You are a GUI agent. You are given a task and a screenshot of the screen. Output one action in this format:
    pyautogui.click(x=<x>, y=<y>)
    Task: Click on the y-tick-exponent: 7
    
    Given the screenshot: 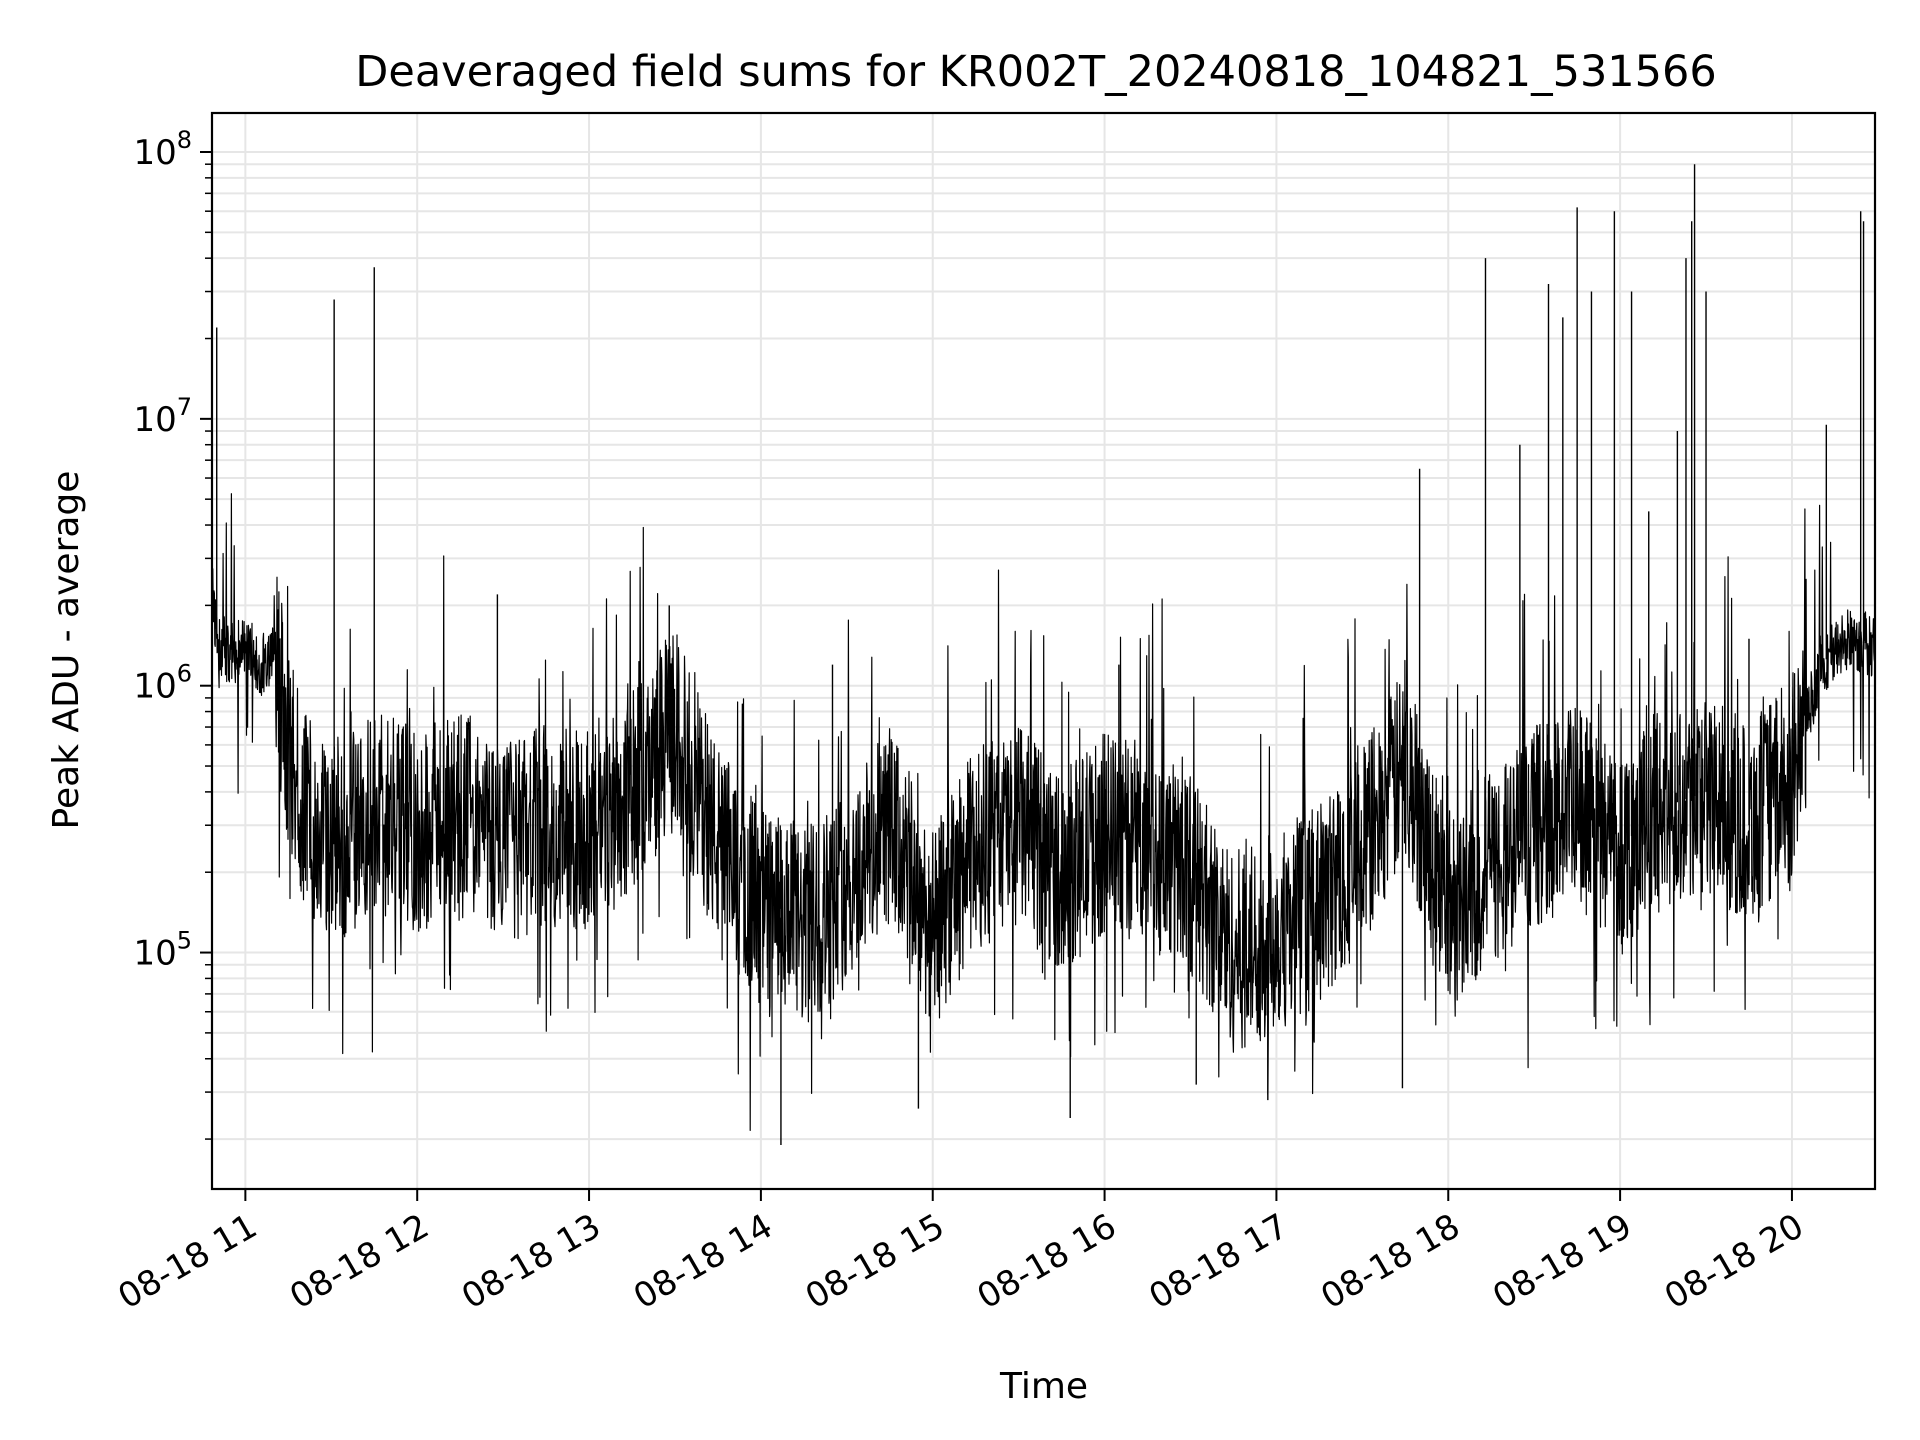 What is the action you would take?
    pyautogui.click(x=184, y=407)
    